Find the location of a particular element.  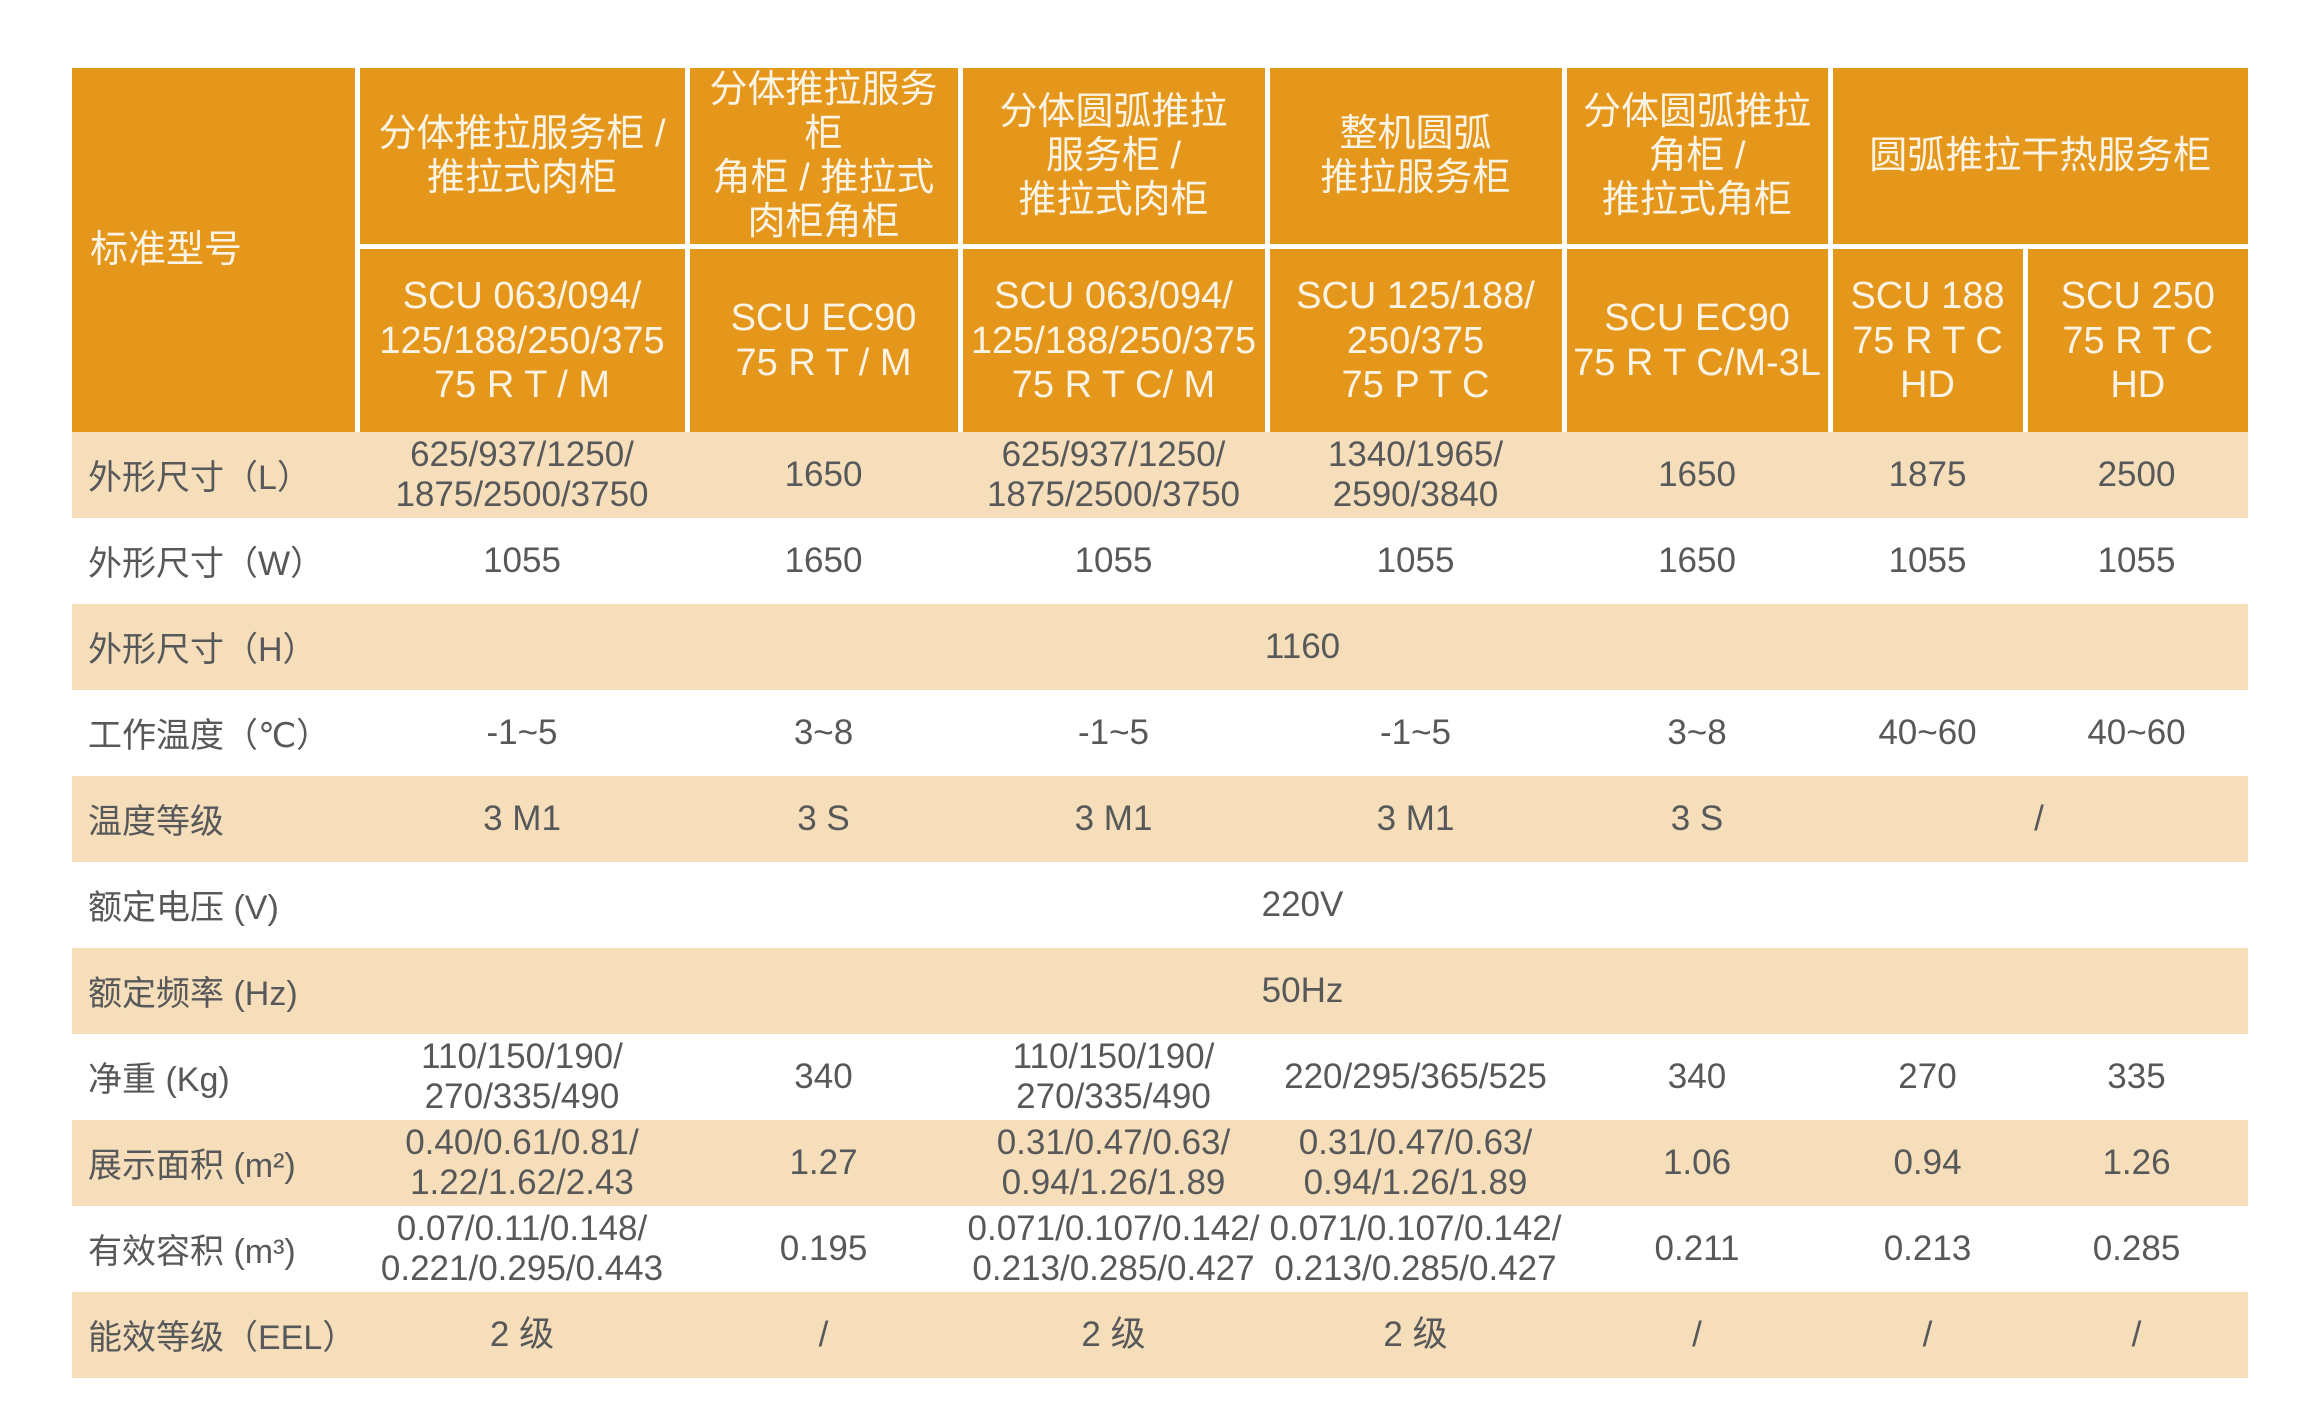

spec-value: 335 is located at coordinates (2136, 1076).